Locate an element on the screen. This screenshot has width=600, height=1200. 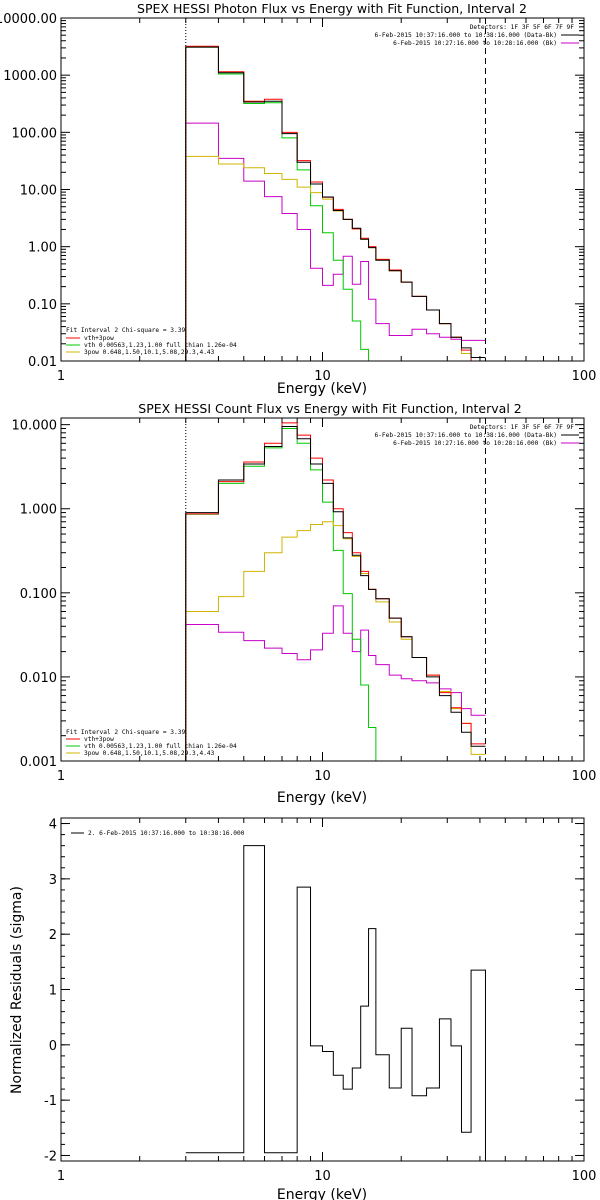
y-tick-label: 10000.00 is located at coordinates (28, 19).